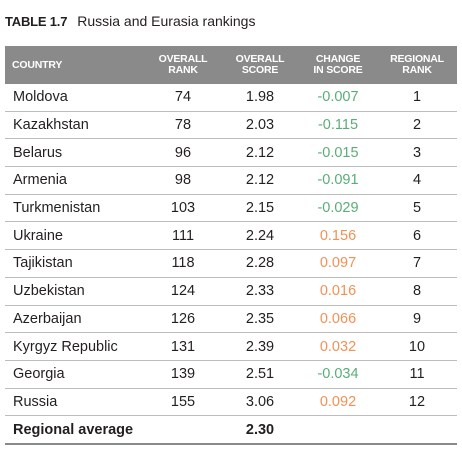  What do you see at coordinates (338, 97) in the screenshot?
I see `change-cell: -0.007` at bounding box center [338, 97].